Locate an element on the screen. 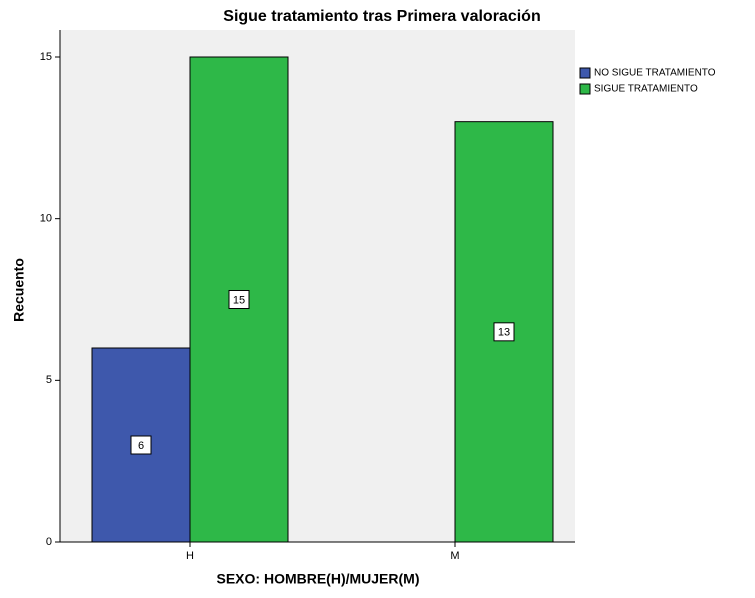  x-tick-label: H is located at coordinates (190, 556).